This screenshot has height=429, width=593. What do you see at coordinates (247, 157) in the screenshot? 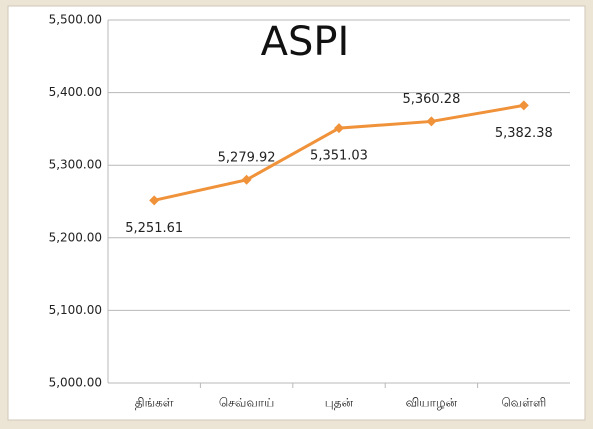
I see `data-label: 5,279.92` at bounding box center [247, 157].